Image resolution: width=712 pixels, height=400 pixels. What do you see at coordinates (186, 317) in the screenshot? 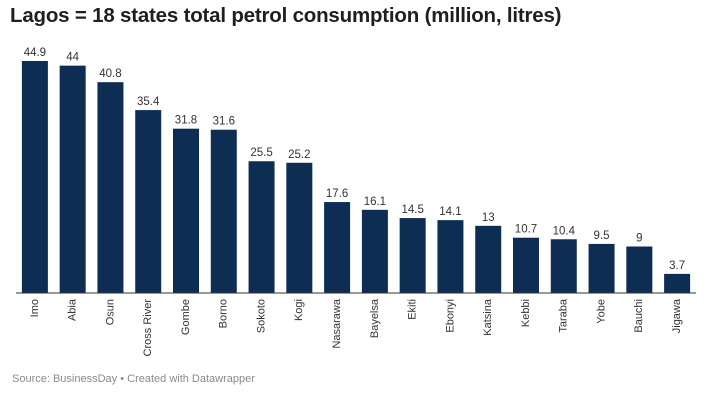
I see `x-tick-label: Gombe` at bounding box center [186, 317].